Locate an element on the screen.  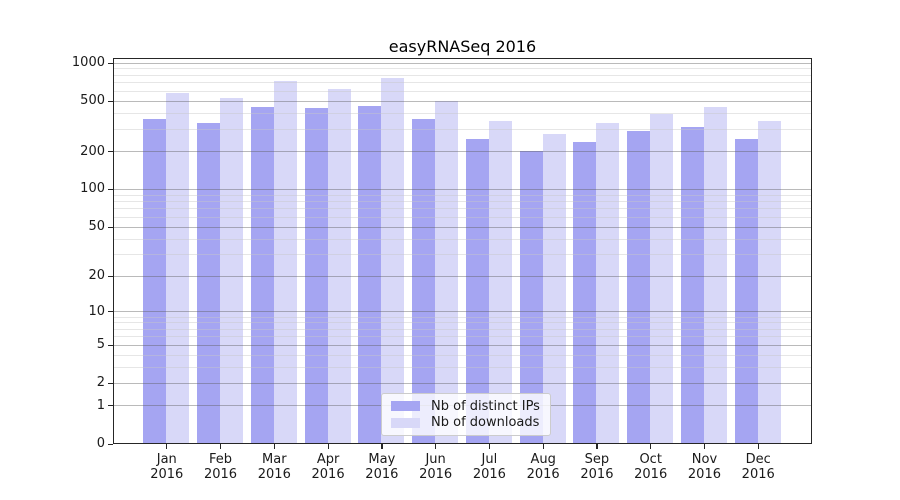
x-tick-label: Jun 2016 is located at coordinates (436, 467).